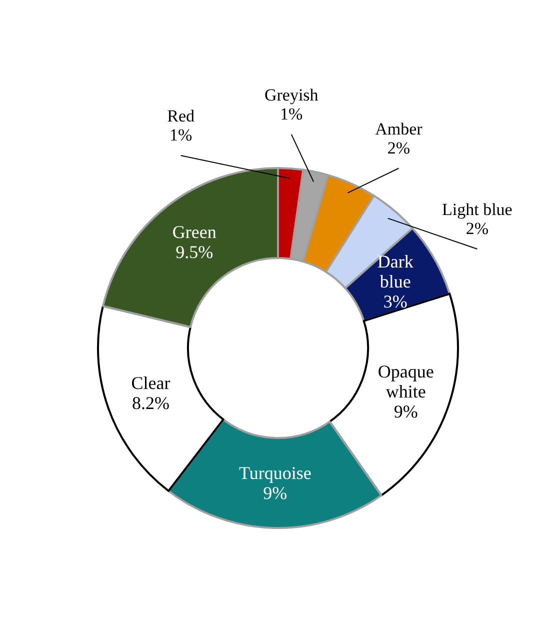  Describe the element at coordinates (150, 383) in the screenshot. I see `slice-label: Clear` at that location.